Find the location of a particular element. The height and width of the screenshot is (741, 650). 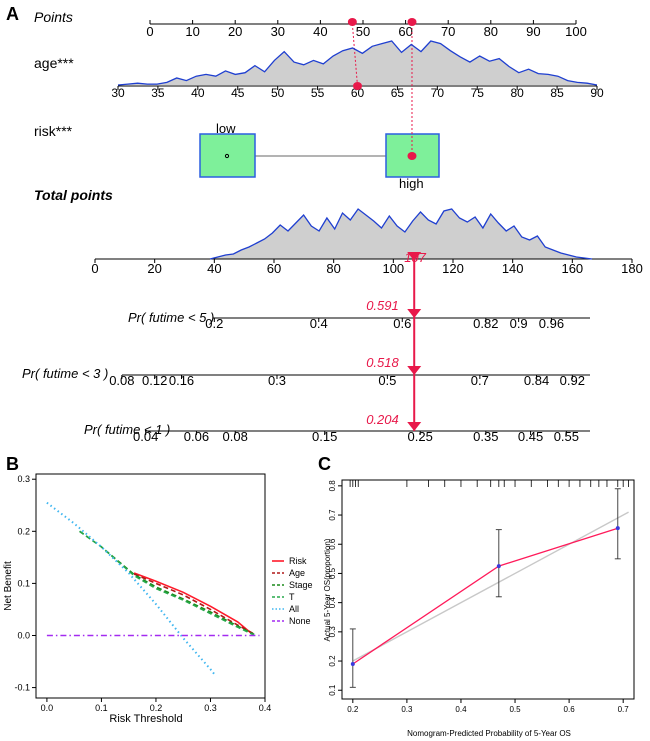

age-value-marker is located at coordinates (357, 86).